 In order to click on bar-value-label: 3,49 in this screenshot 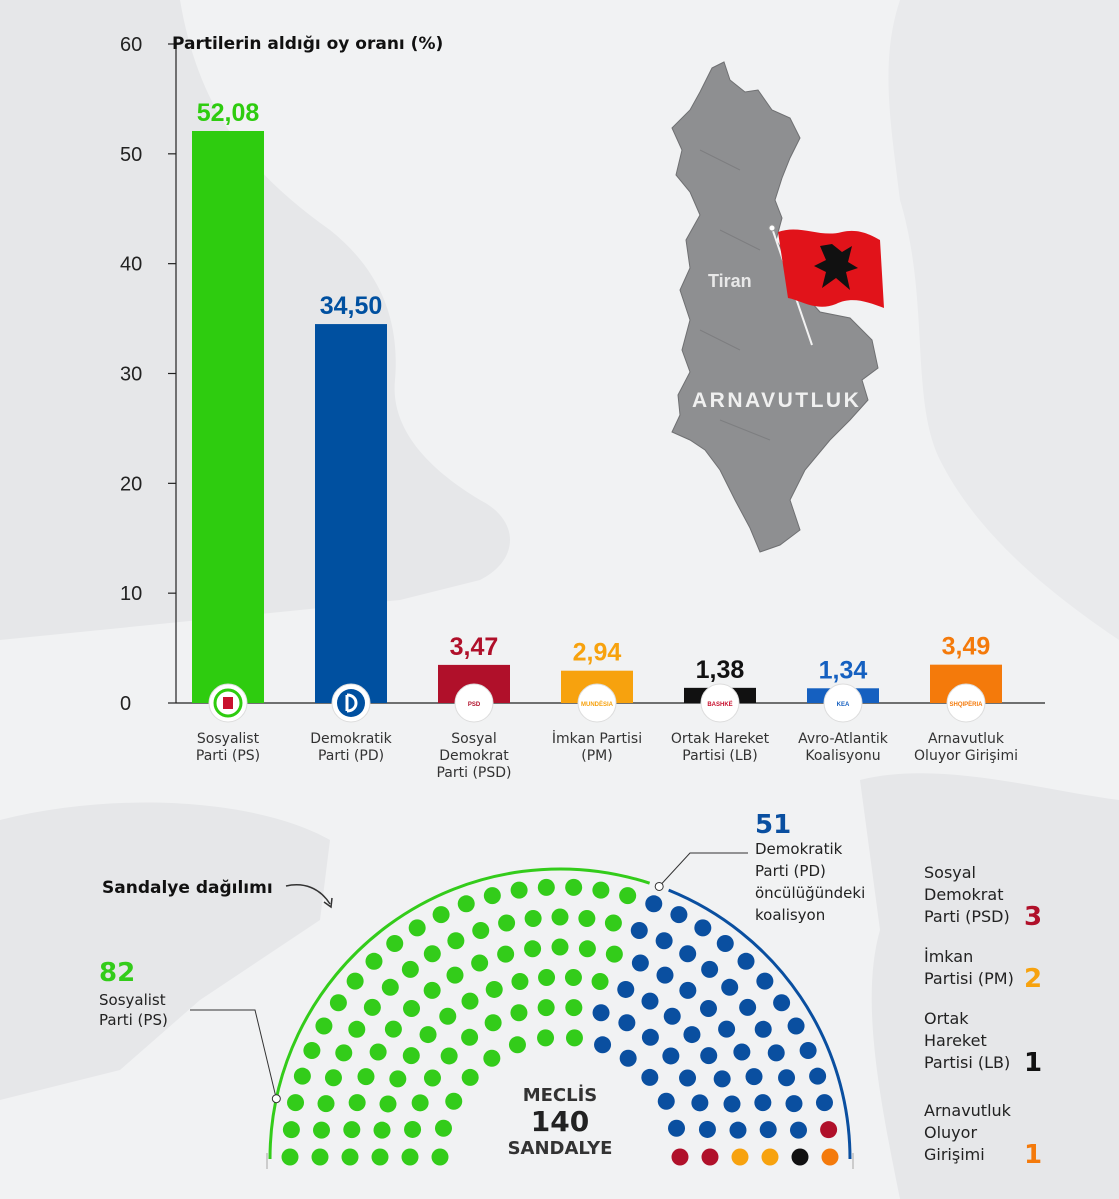, I will do `click(966, 647)`.